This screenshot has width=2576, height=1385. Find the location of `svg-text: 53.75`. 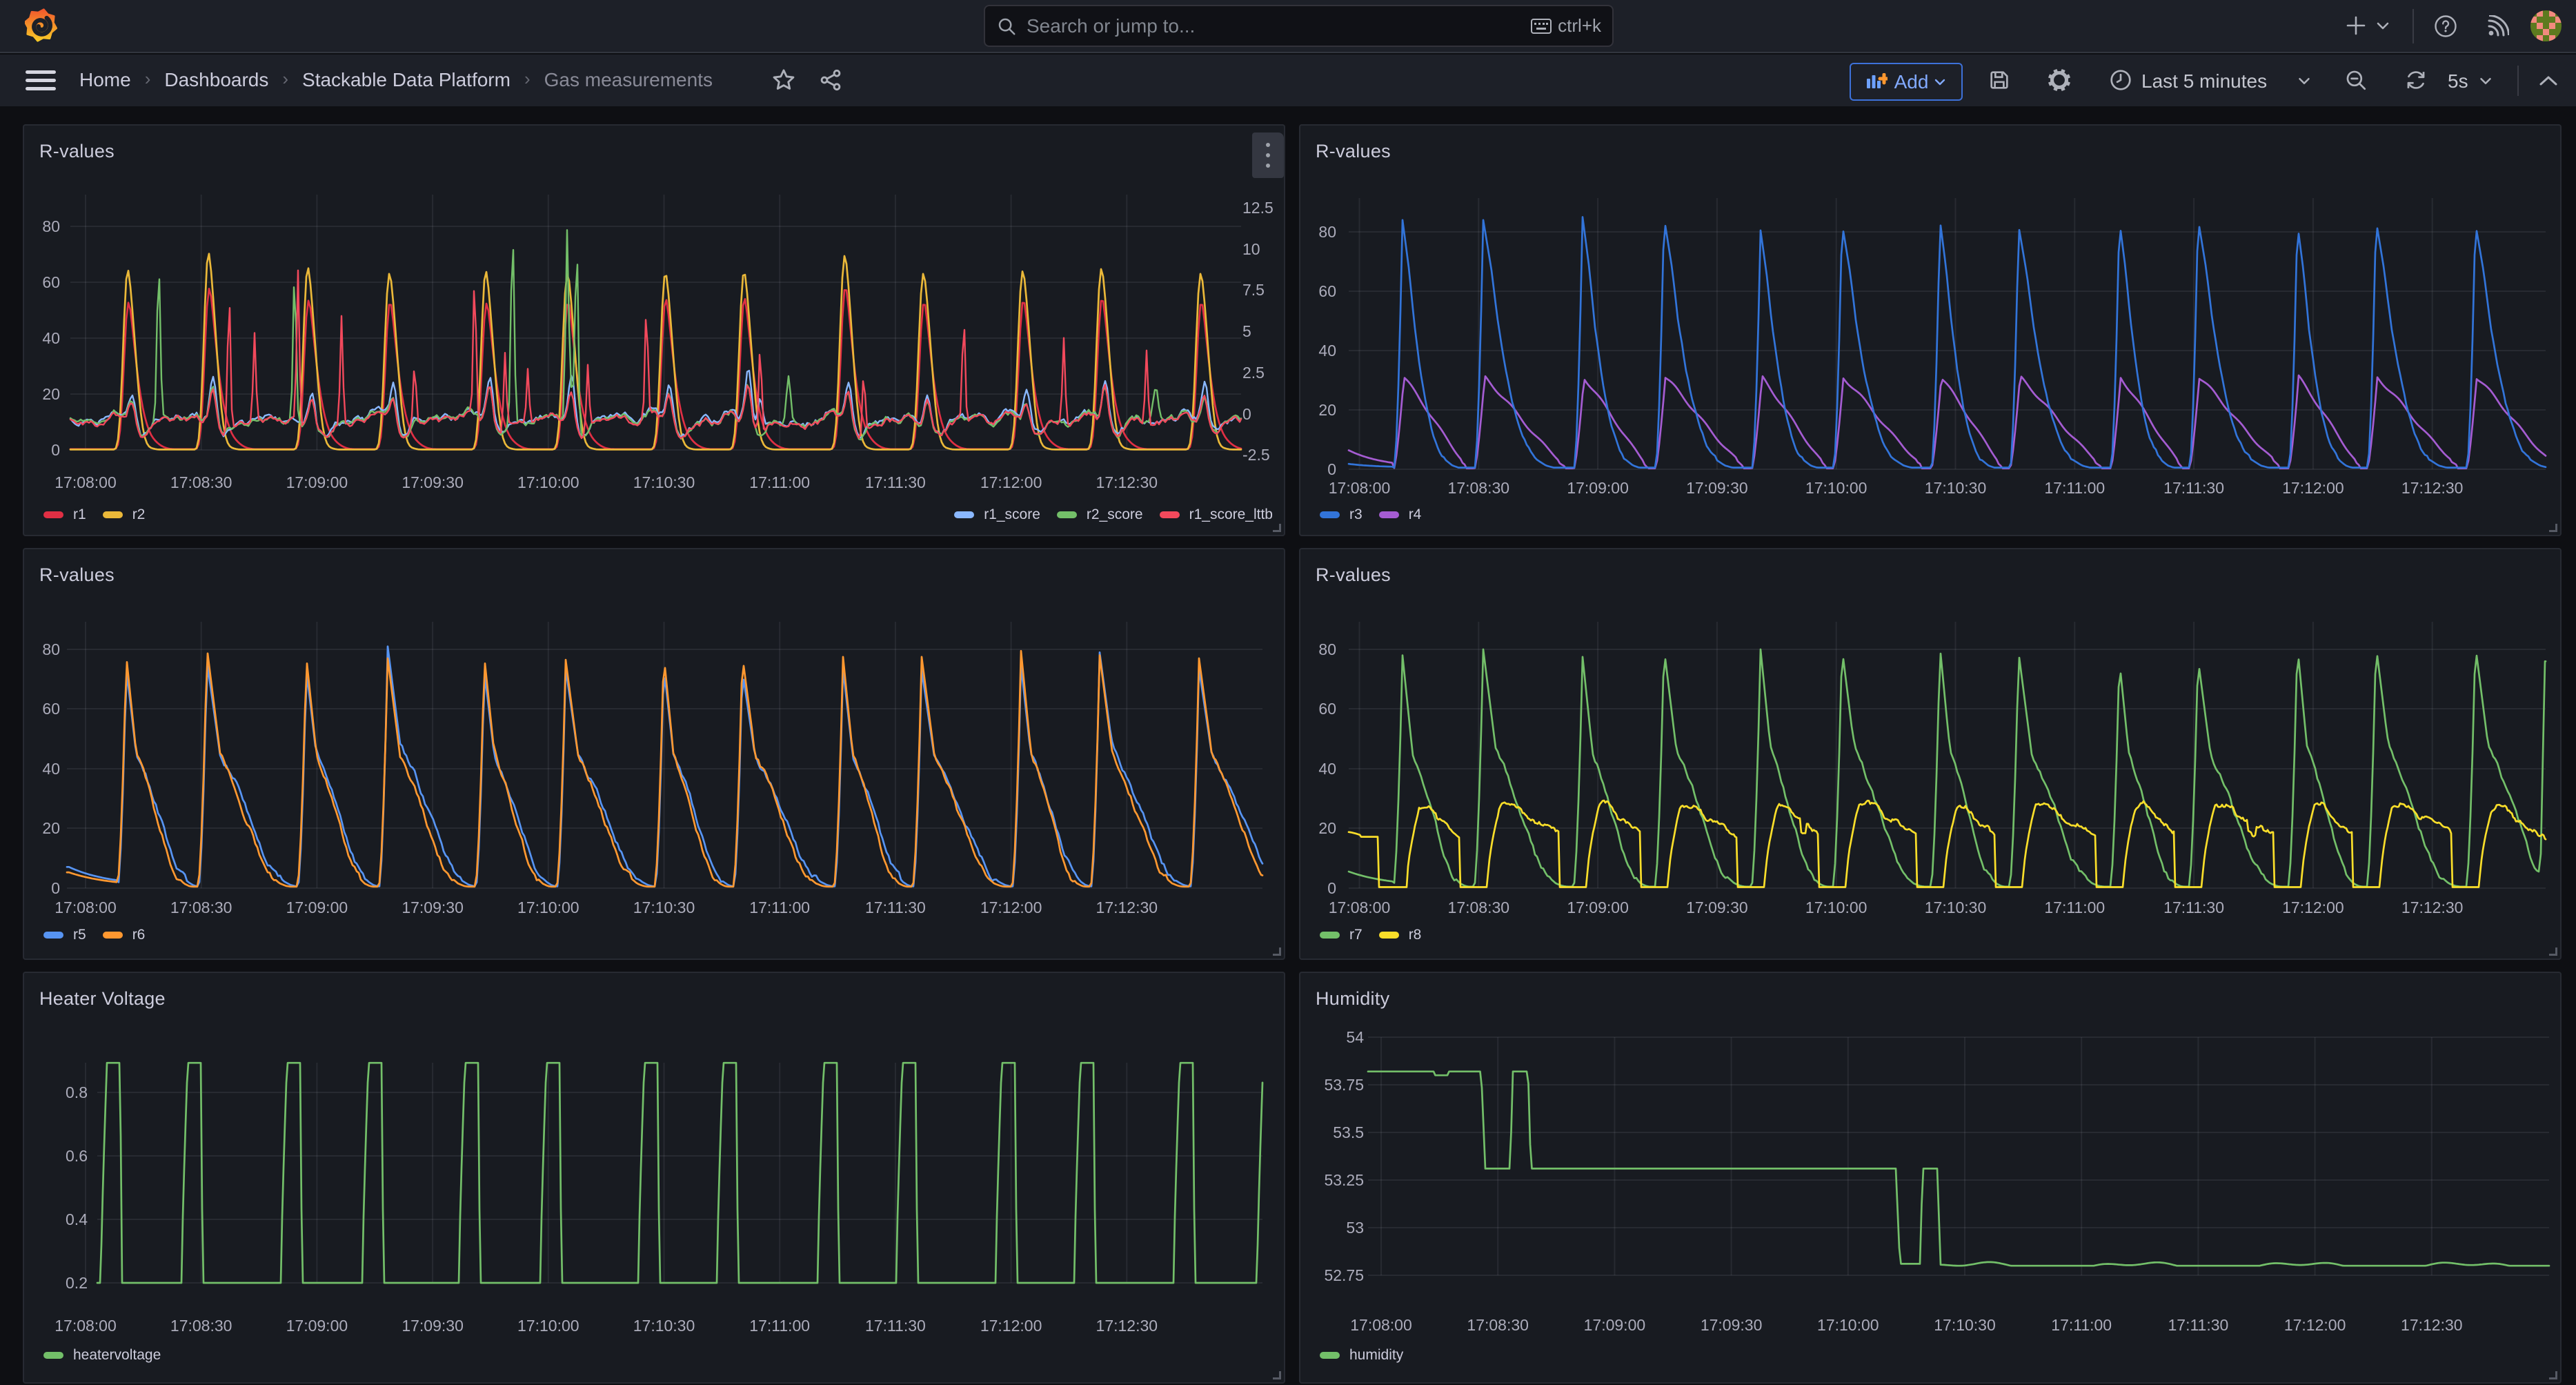

svg-text: 53.75 is located at coordinates (1344, 1085).